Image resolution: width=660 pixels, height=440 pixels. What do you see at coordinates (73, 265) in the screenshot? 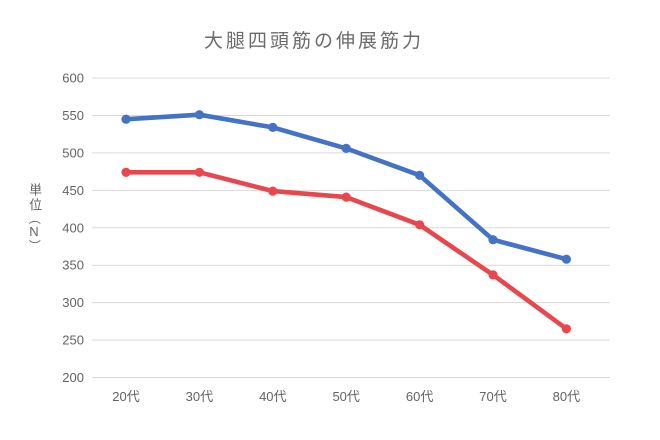
I see `y-axis-tick-label: 350` at bounding box center [73, 265].